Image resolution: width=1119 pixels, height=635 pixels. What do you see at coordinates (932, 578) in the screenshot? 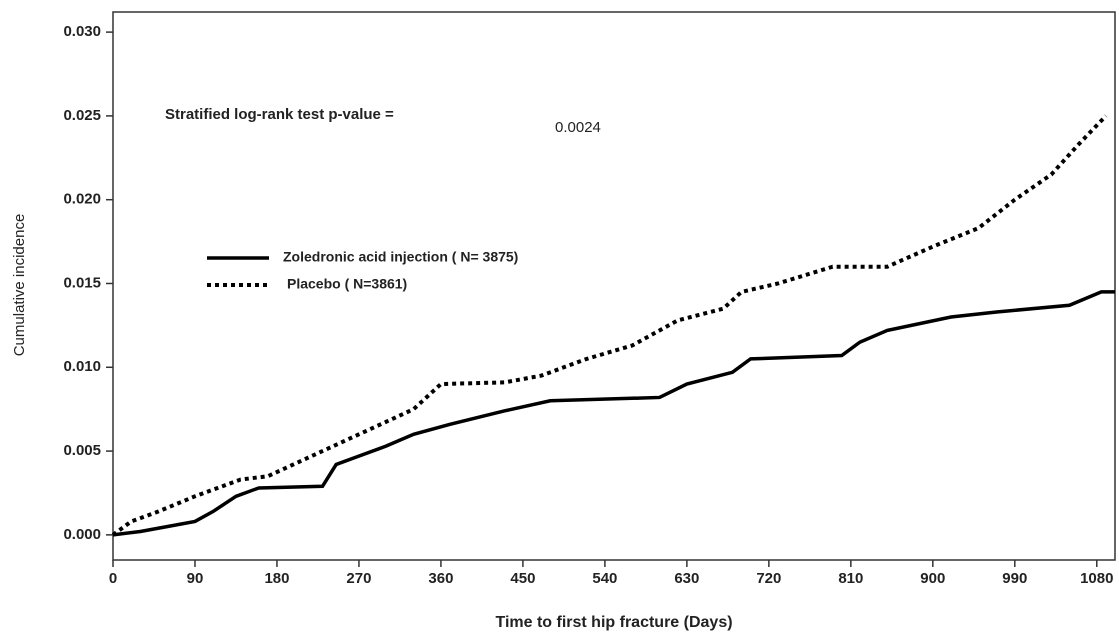
I see `x-tick-label: 900` at bounding box center [932, 578].